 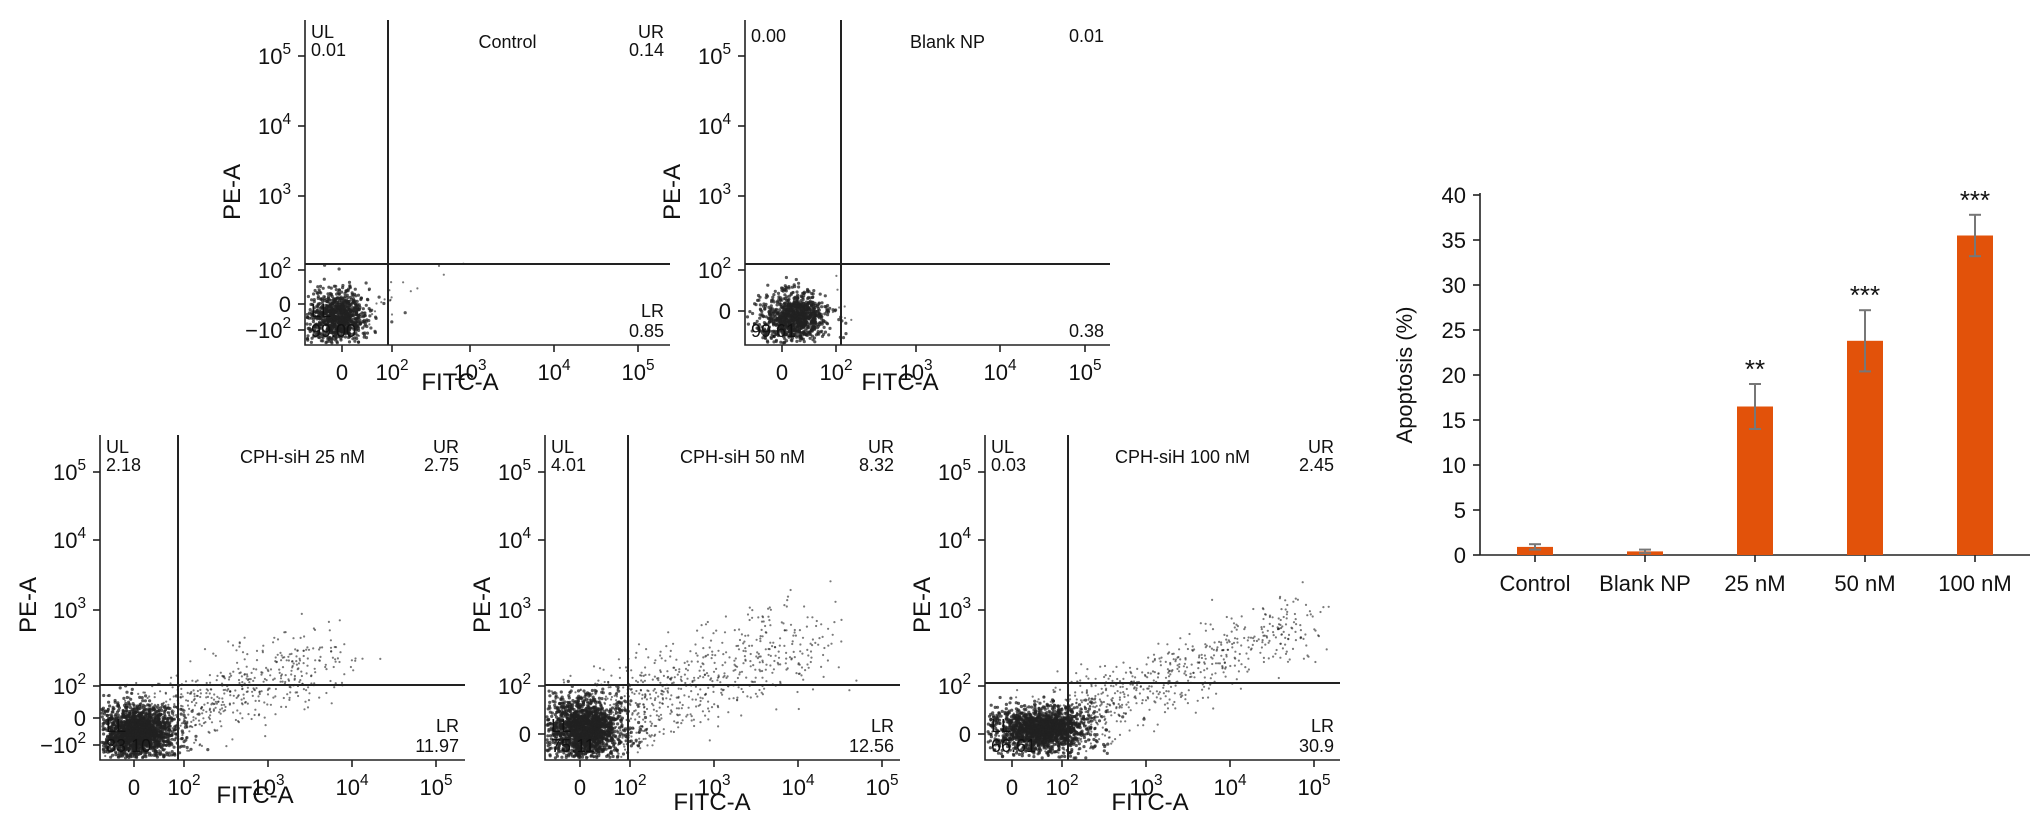 I want to click on panel-title: CPH-siH 25 nM, so click(x=302, y=457).